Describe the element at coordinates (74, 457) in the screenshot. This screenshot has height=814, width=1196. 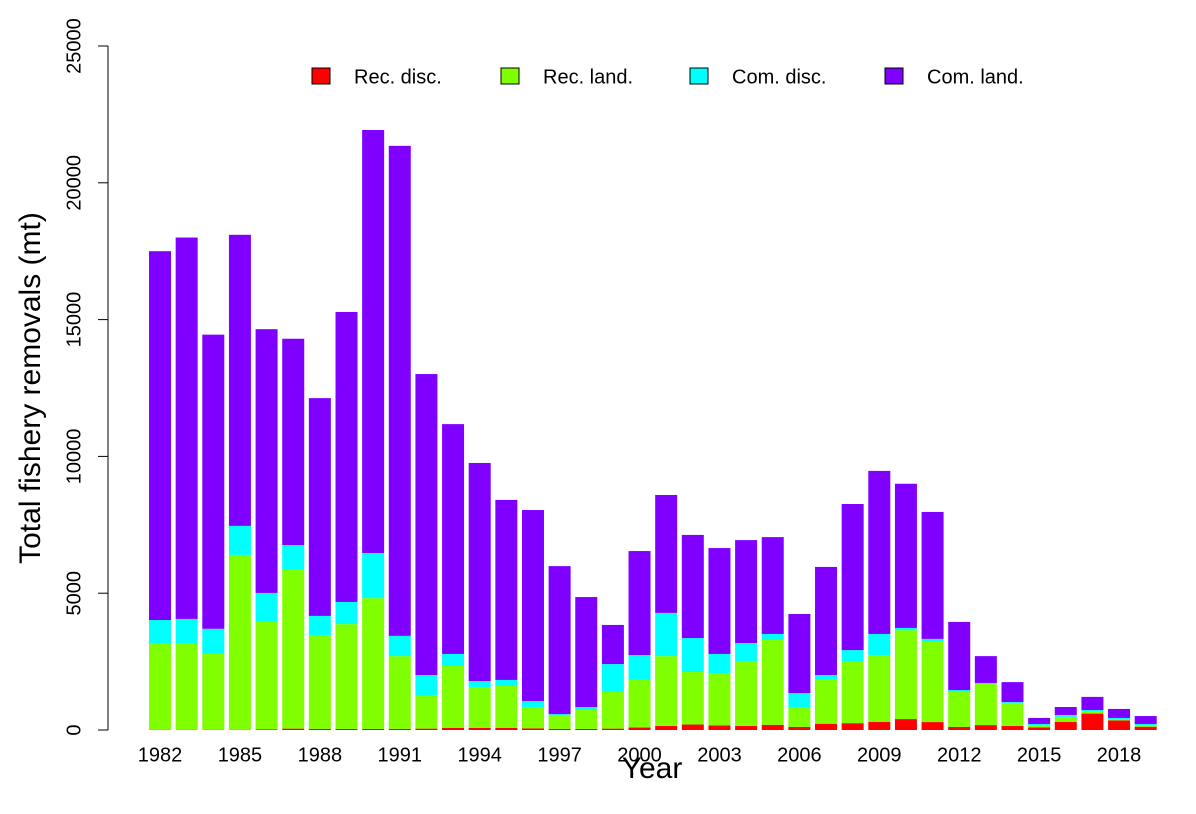
I see `y-tick-label: 10000` at that location.